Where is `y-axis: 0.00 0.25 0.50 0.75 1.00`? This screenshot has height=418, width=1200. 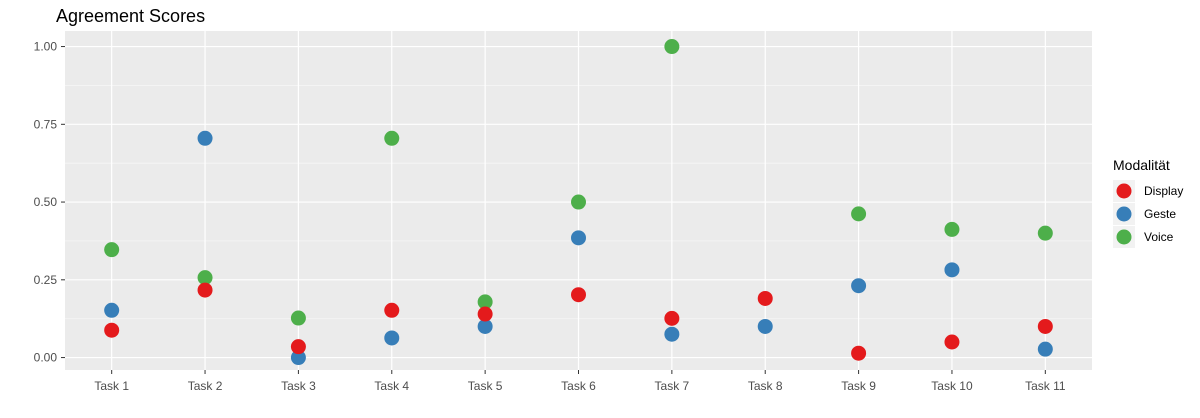 y-axis: 0.00 0.25 0.50 0.75 1.00 is located at coordinates (49, 202).